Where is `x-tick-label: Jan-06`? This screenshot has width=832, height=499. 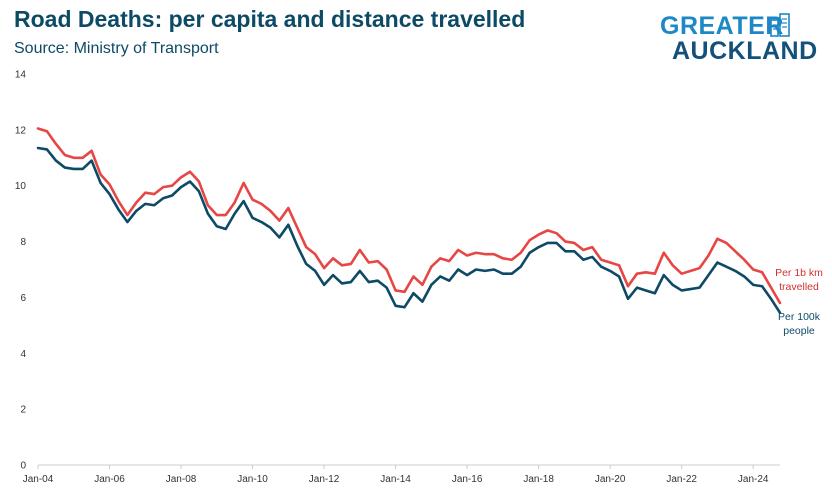
x-tick-label: Jan-06 is located at coordinates (109, 479).